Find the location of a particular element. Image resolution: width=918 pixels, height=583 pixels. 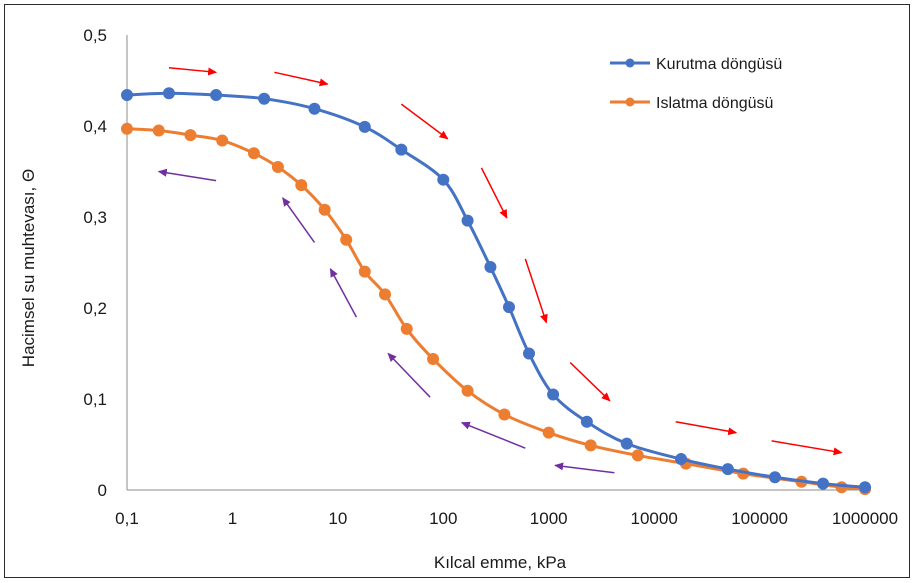

x-tick-label: 100000 is located at coordinates (759, 518).